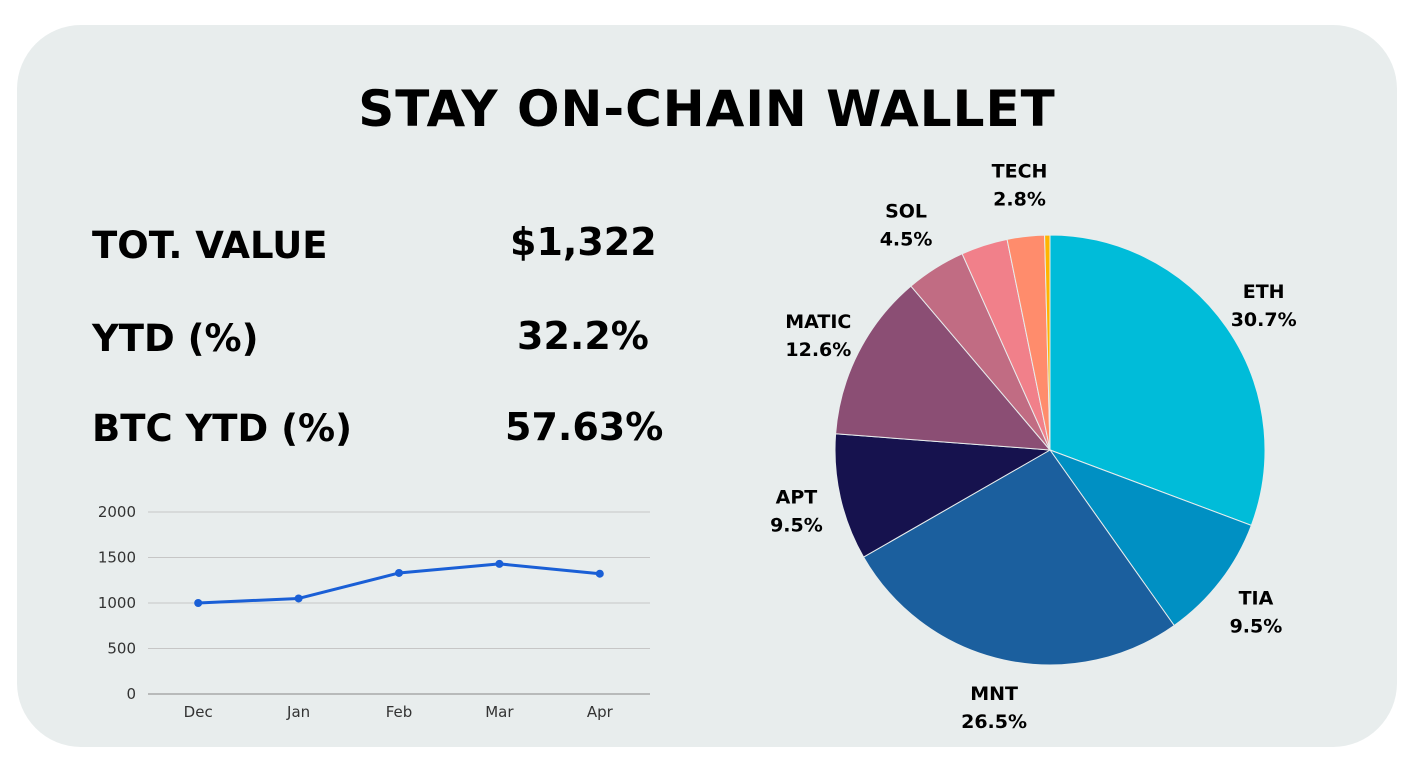 Image resolution: width=1414 pixels, height=772 pixels. Describe the element at coordinates (818, 322) in the screenshot. I see `pie-label-name: MATIC` at that location.